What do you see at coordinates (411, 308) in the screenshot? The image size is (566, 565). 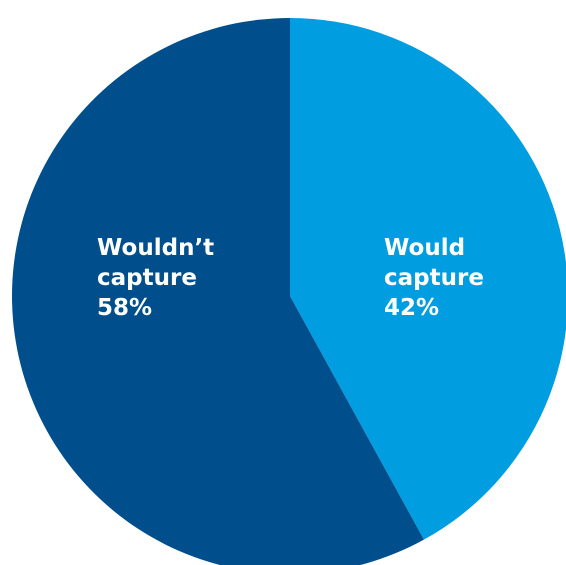 I see `slice-value-label: 42%` at bounding box center [411, 308].